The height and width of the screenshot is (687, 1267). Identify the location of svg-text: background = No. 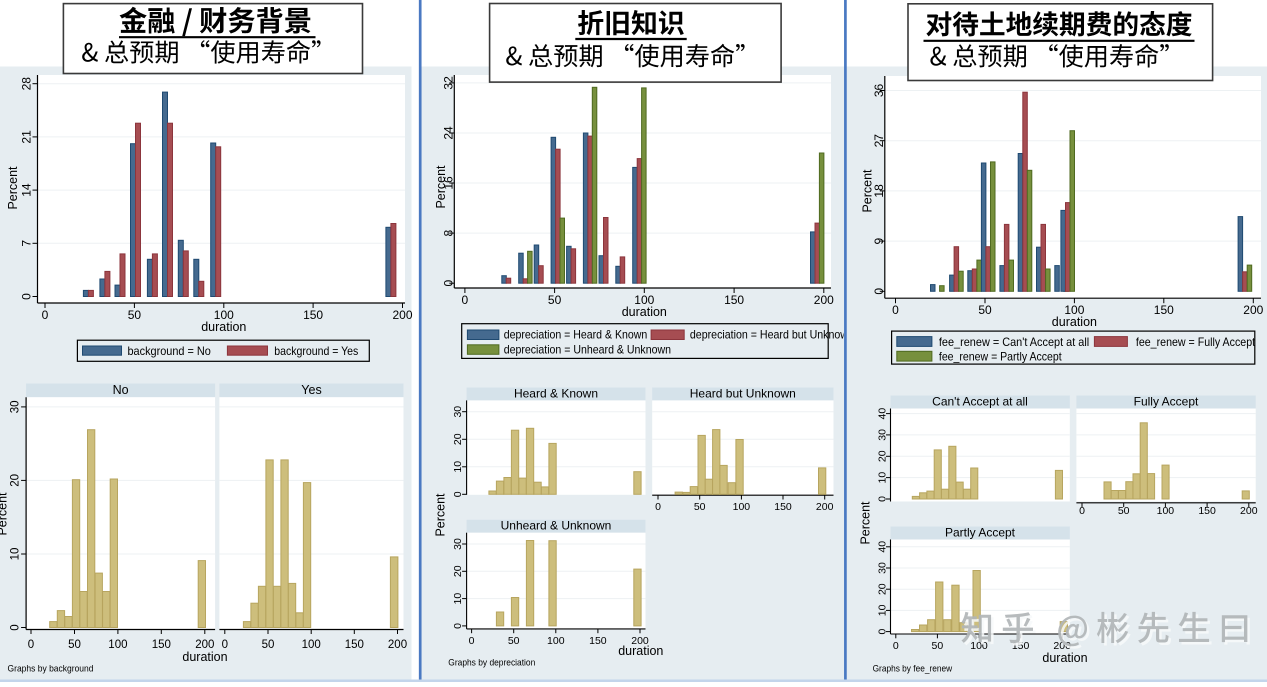
(170, 351).